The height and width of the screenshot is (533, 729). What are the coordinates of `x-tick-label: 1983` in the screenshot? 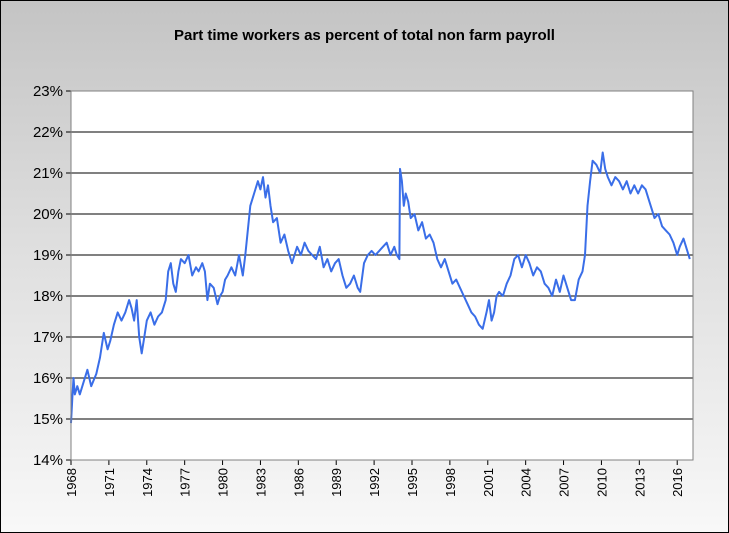 It's located at (260, 482).